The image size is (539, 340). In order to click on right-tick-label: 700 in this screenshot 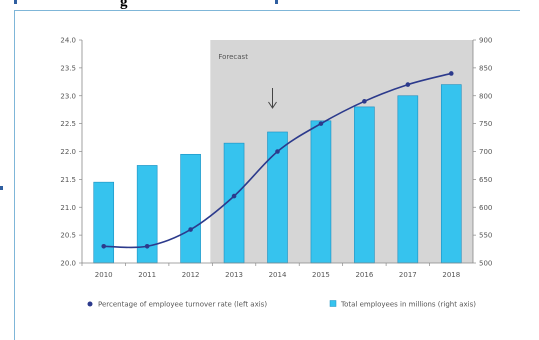, I will do `click(485, 152)`.